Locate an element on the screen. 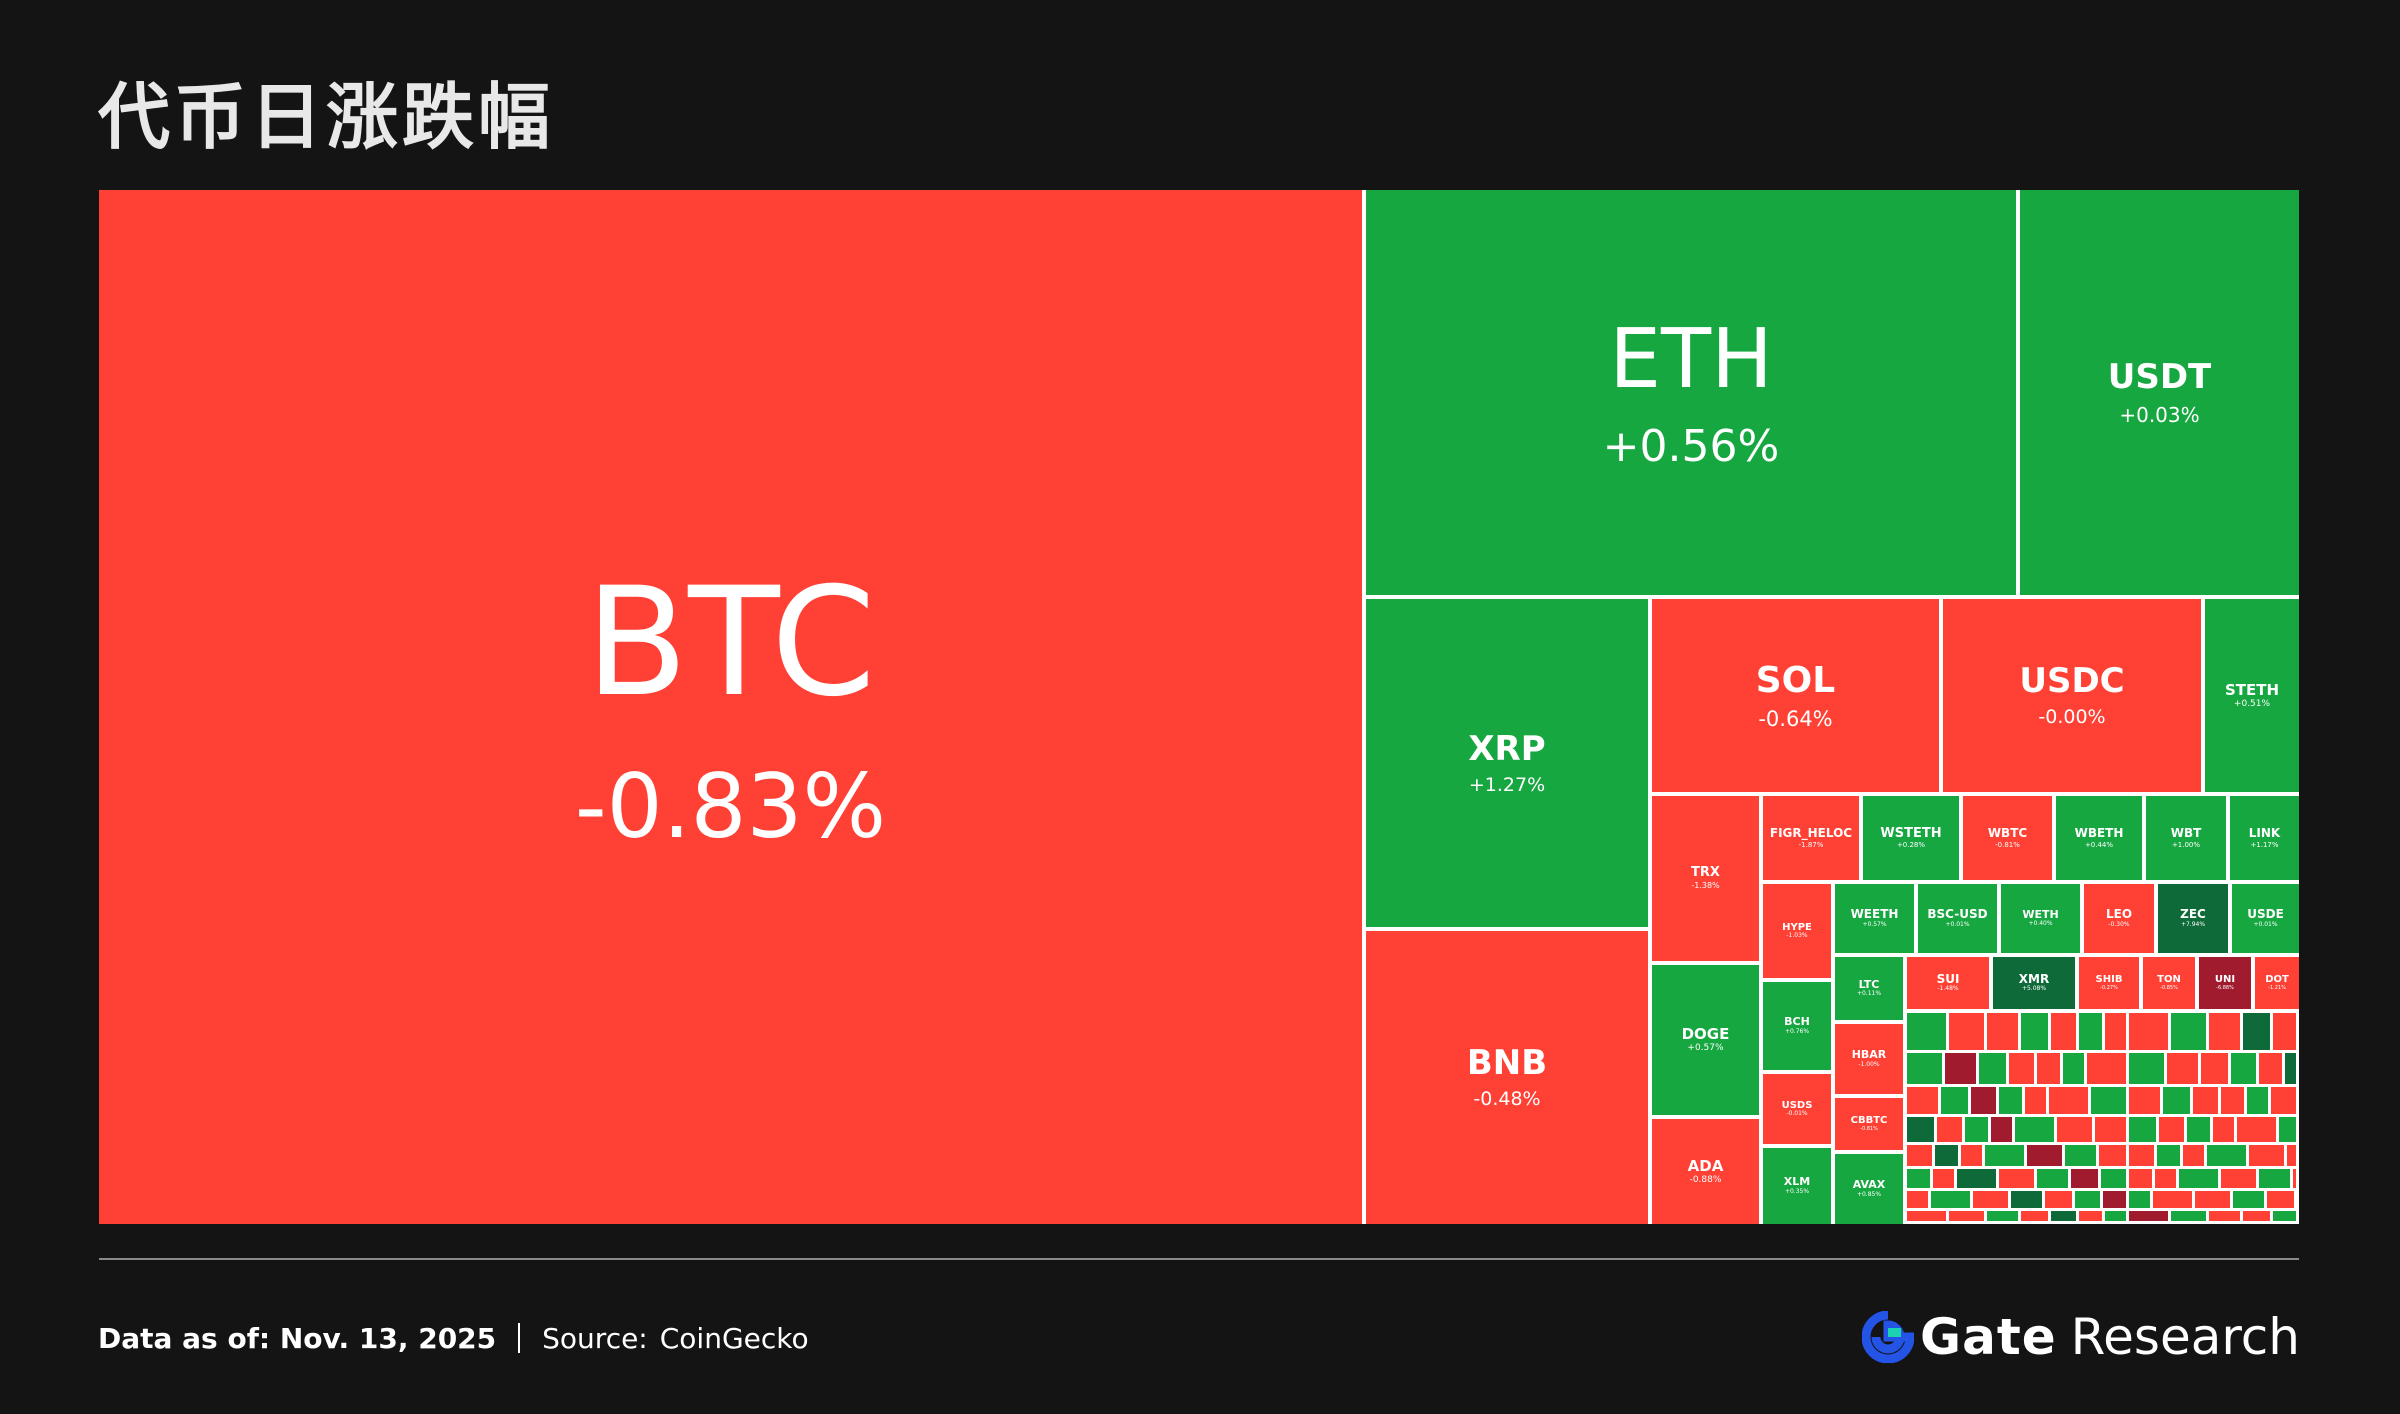 This screenshot has width=2400, height=1414. tile-change: +0.01% is located at coordinates (1957, 924).